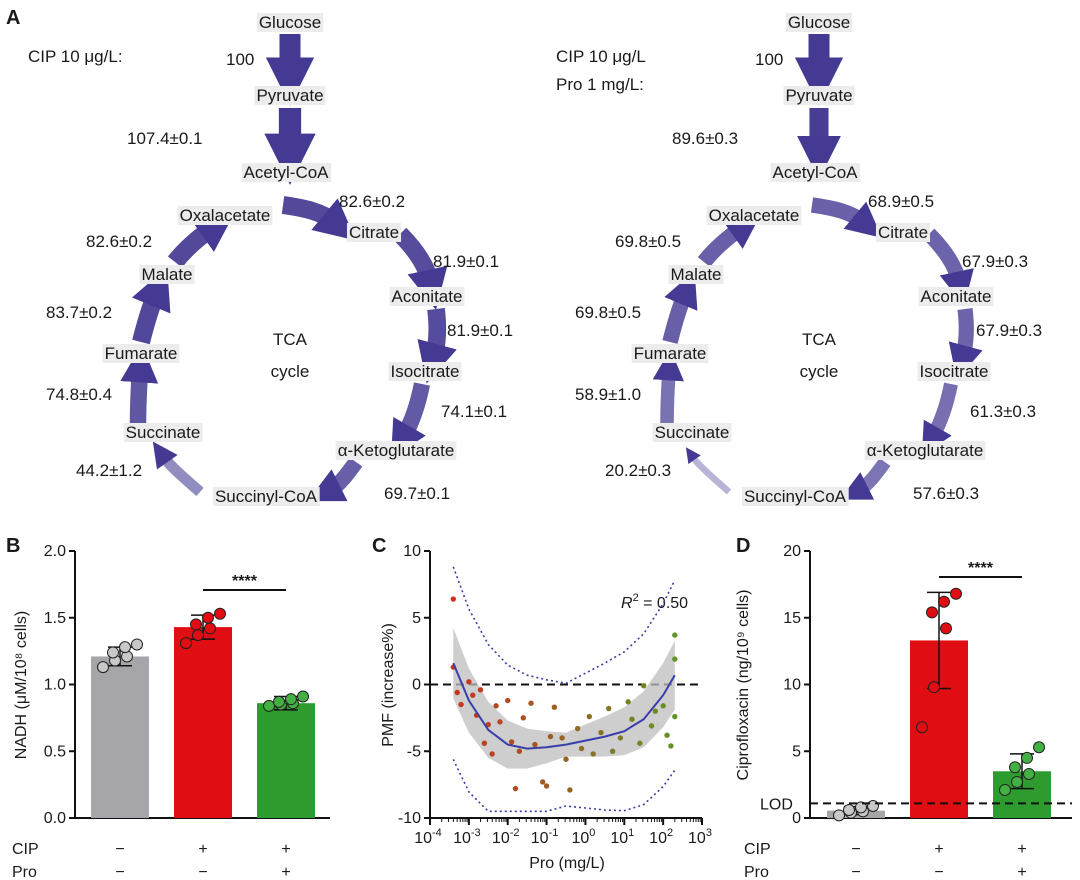 Image resolution: width=1080 pixels, height=880 pixels. Describe the element at coordinates (567, 863) in the screenshot. I see `panel-c-xlabel: Pro (mg/L)` at that location.